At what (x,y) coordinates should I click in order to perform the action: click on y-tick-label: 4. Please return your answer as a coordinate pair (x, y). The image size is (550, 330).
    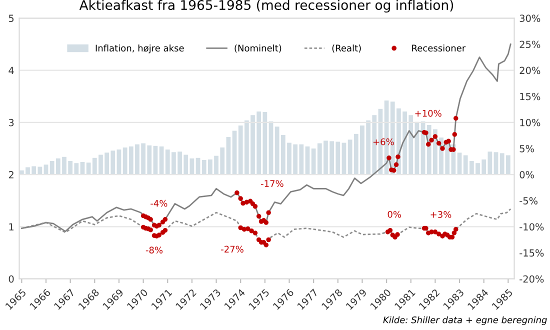
    Looking at the image, I should click on (11, 70).